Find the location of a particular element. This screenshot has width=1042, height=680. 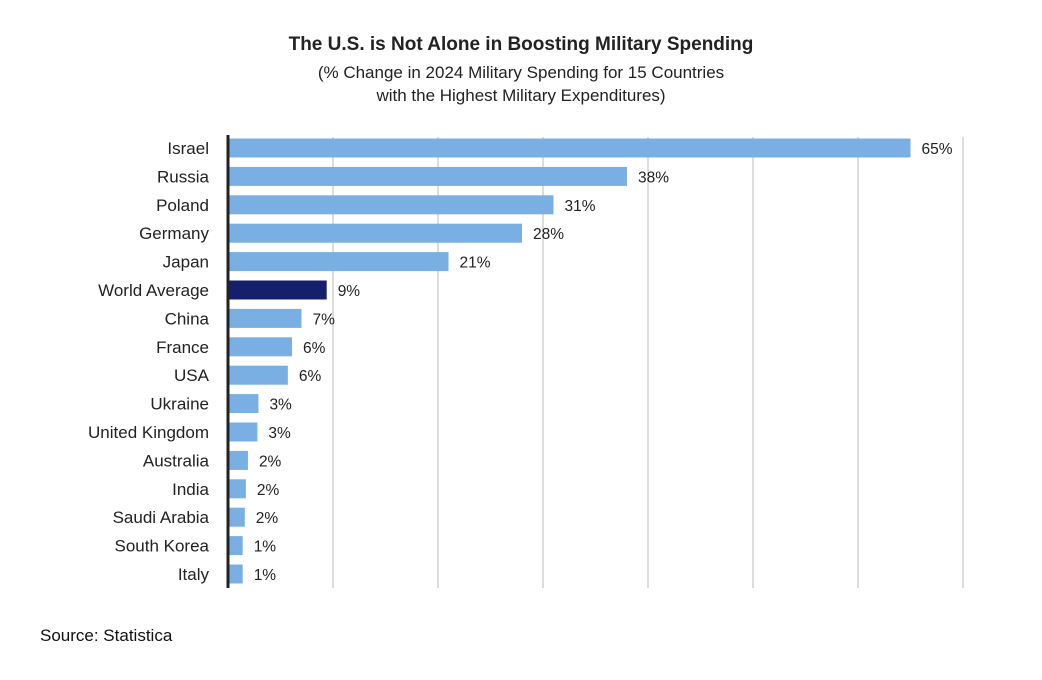

value-label-south-korea: 1% is located at coordinates (265, 547).